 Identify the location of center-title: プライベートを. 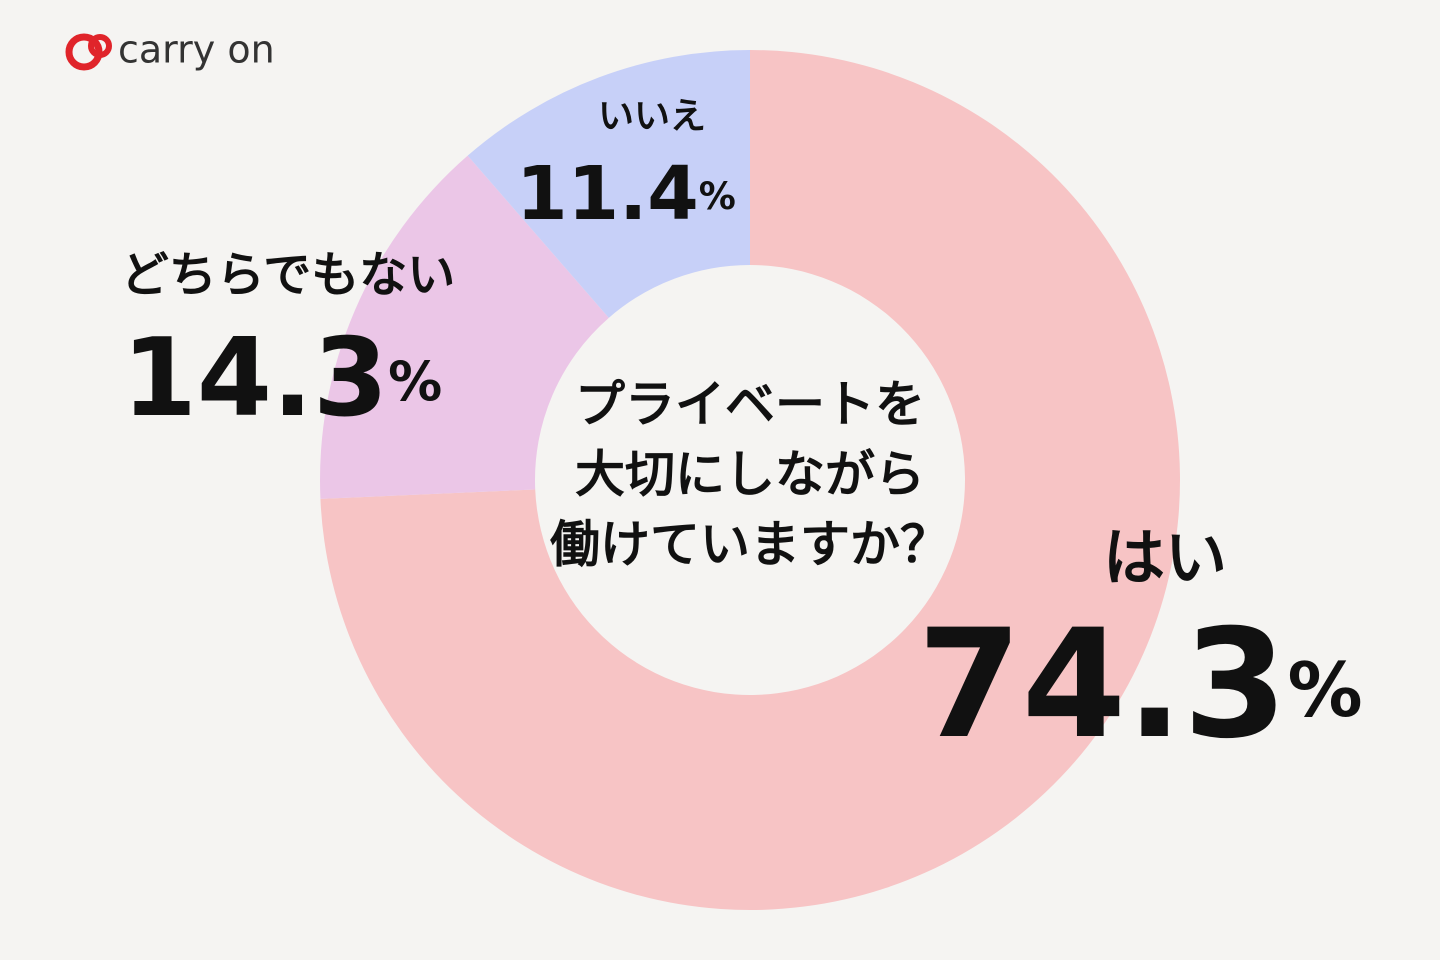
(750, 405).